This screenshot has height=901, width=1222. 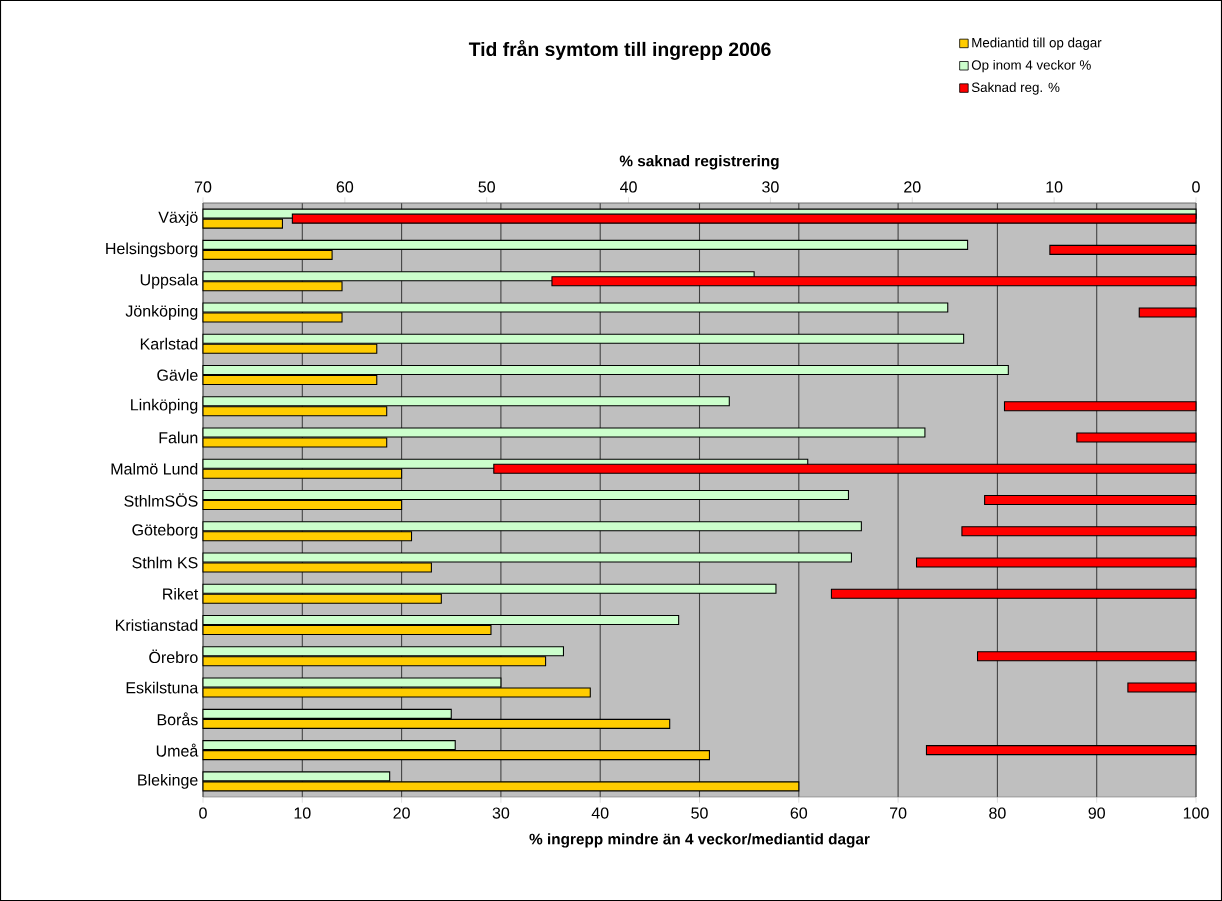 I want to click on x-axis-title: % ingrepp mindre än 4 veckor/mediantid dagar, so click(x=699, y=840).